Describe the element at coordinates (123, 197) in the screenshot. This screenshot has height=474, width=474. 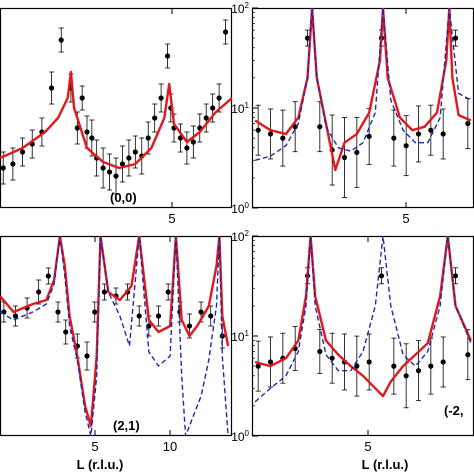
I see `panel-label: (0,0)` at that location.